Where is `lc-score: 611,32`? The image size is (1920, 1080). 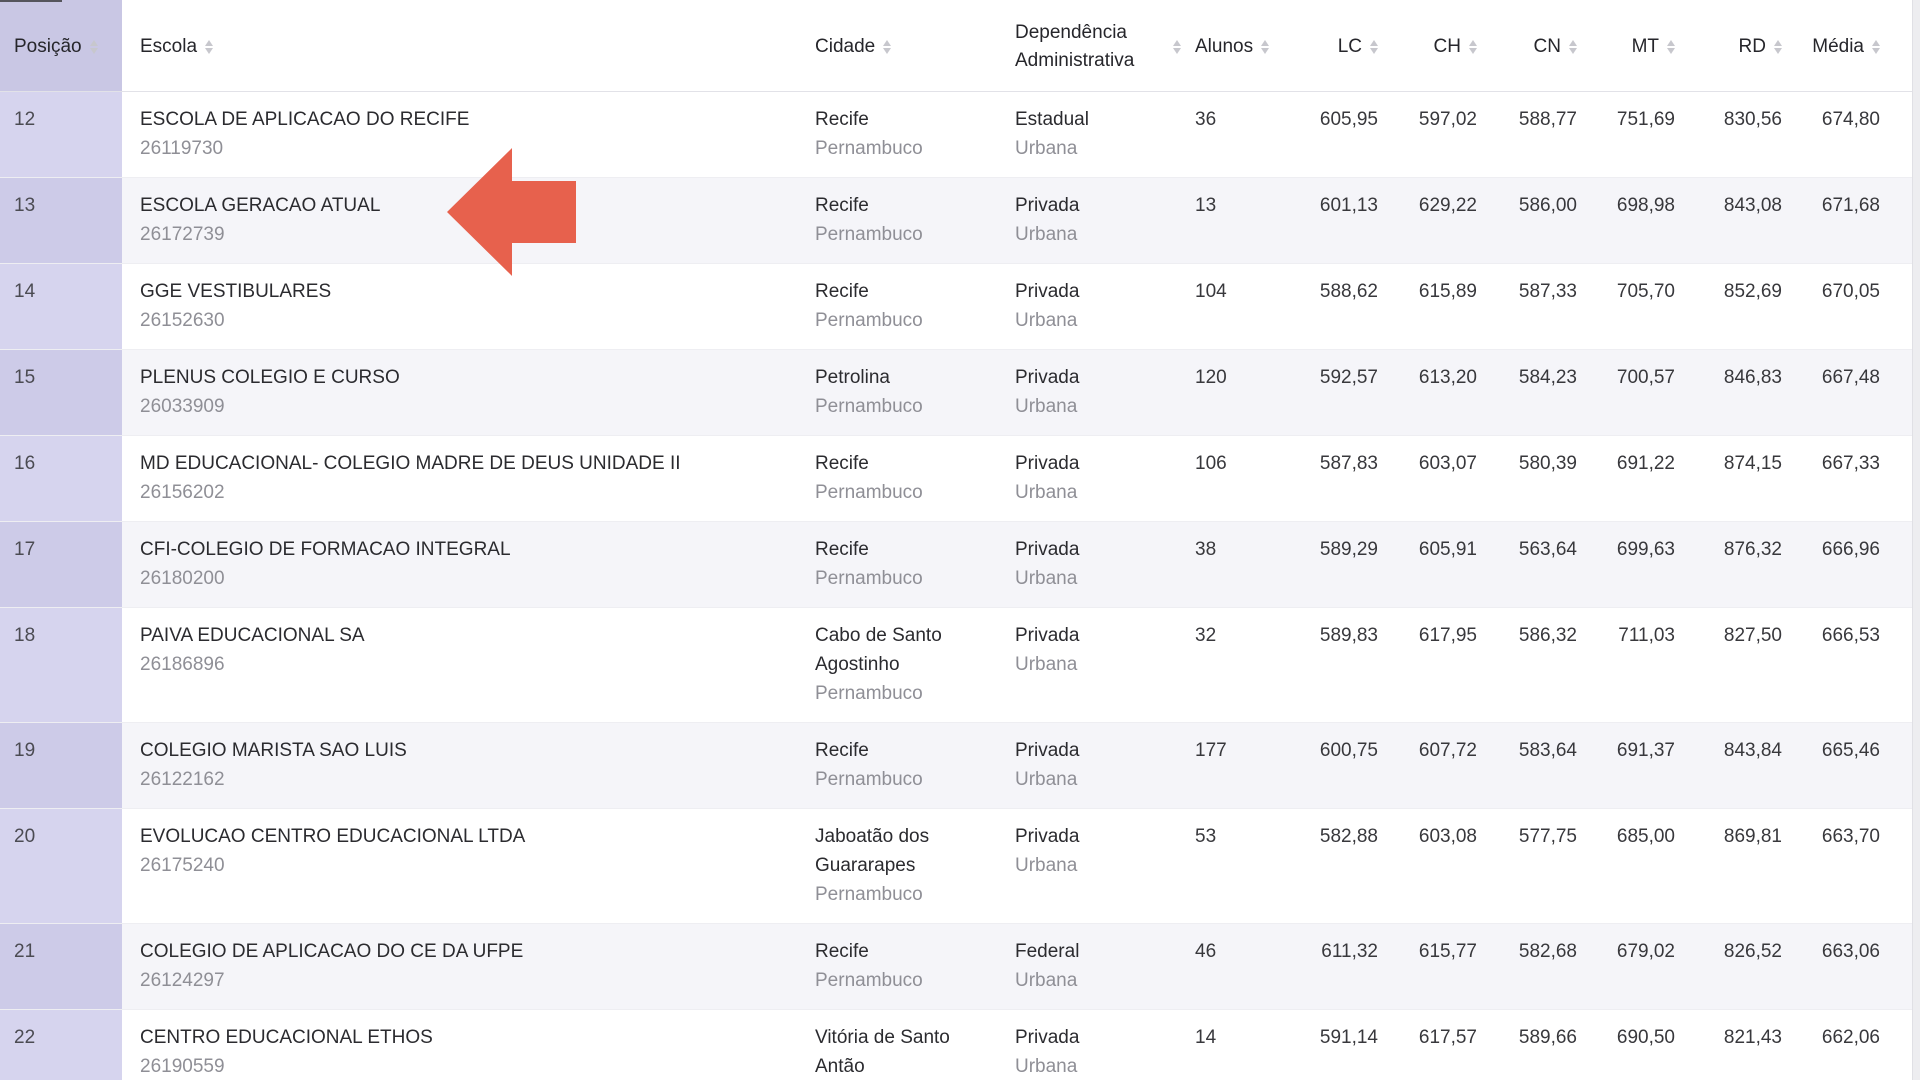
lc-score: 611,32 is located at coordinates (1349, 951).